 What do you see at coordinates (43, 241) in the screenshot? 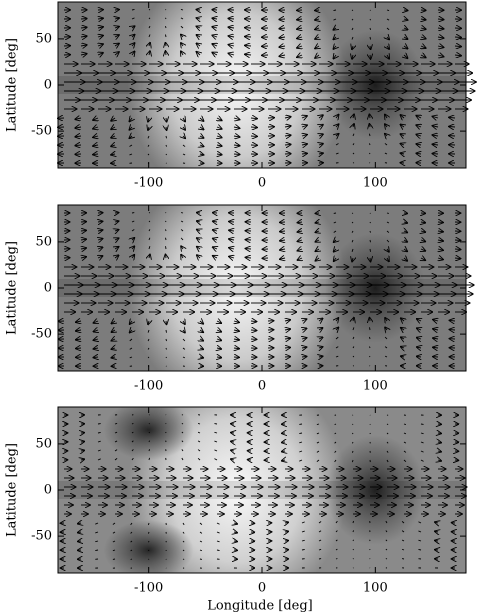
I see `y-tick-label: 50` at bounding box center [43, 241].